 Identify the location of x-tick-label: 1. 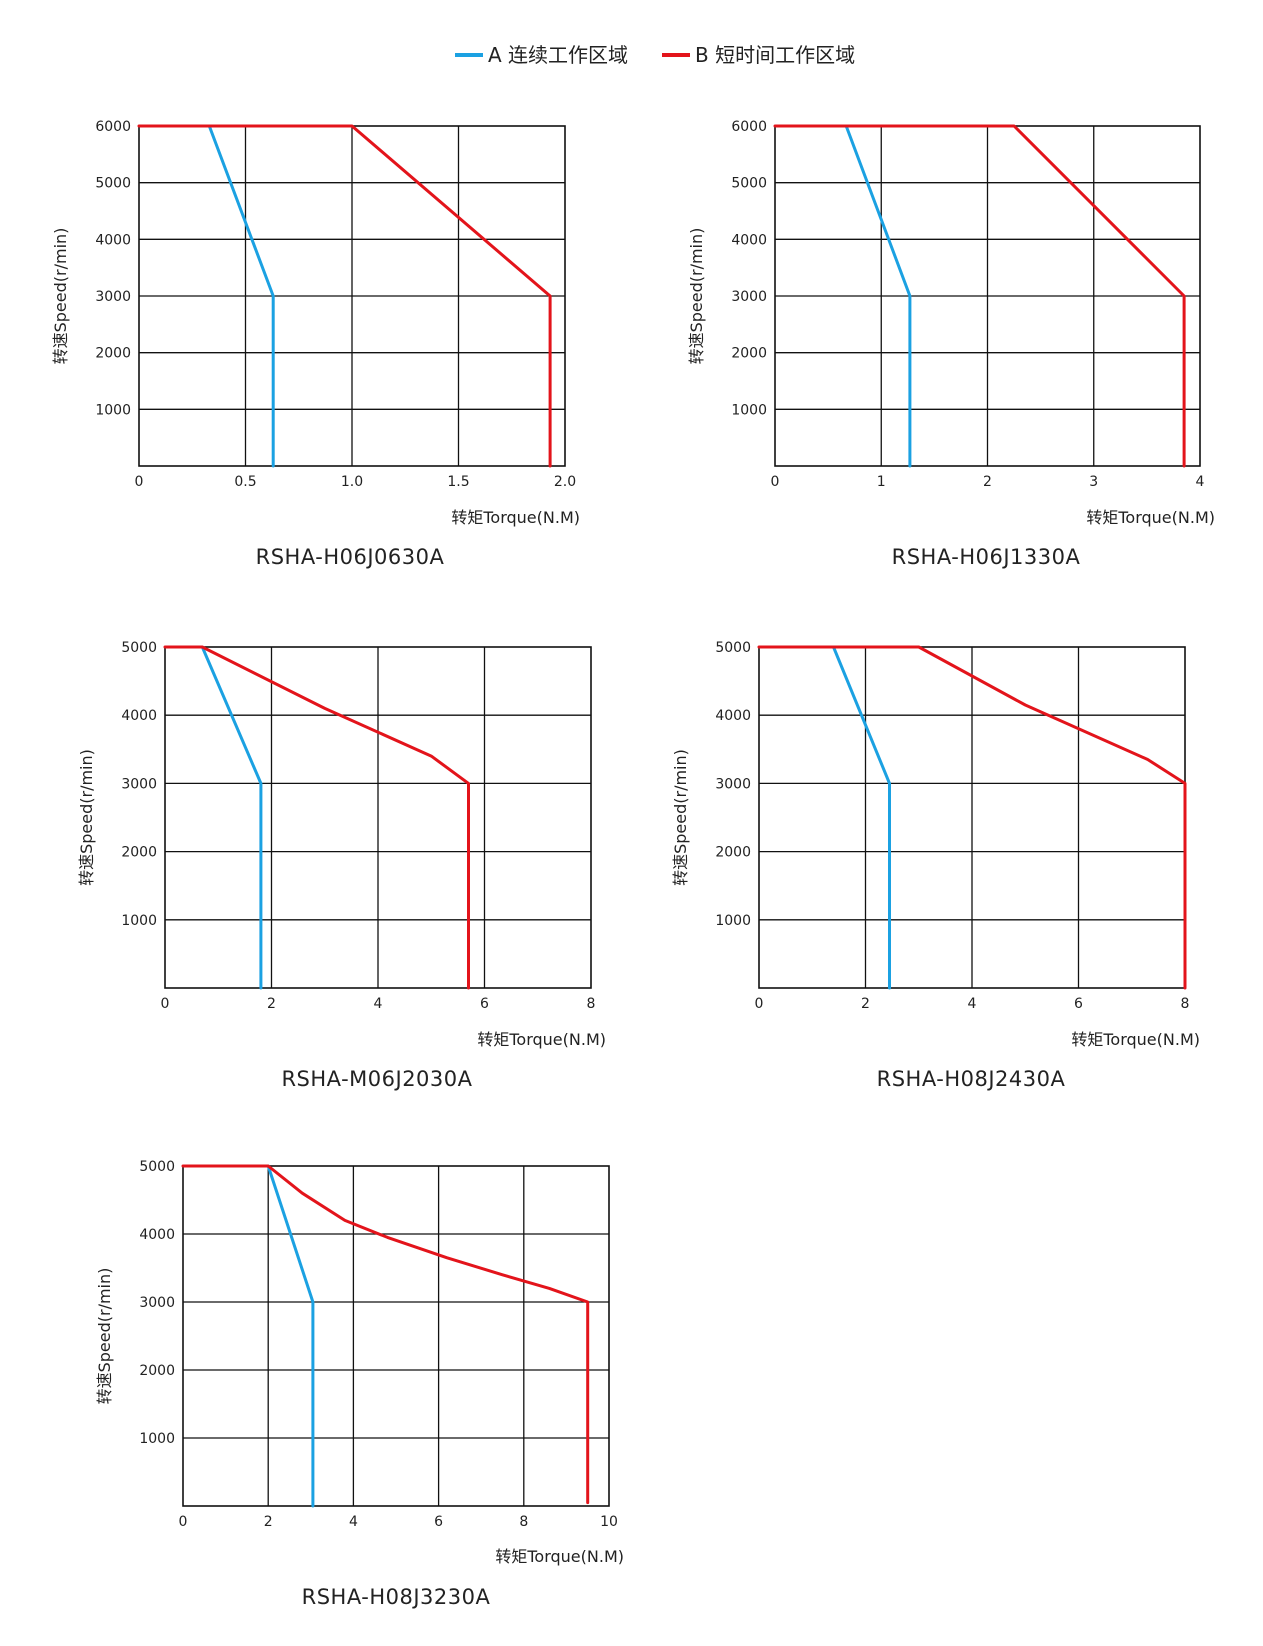
(881, 482).